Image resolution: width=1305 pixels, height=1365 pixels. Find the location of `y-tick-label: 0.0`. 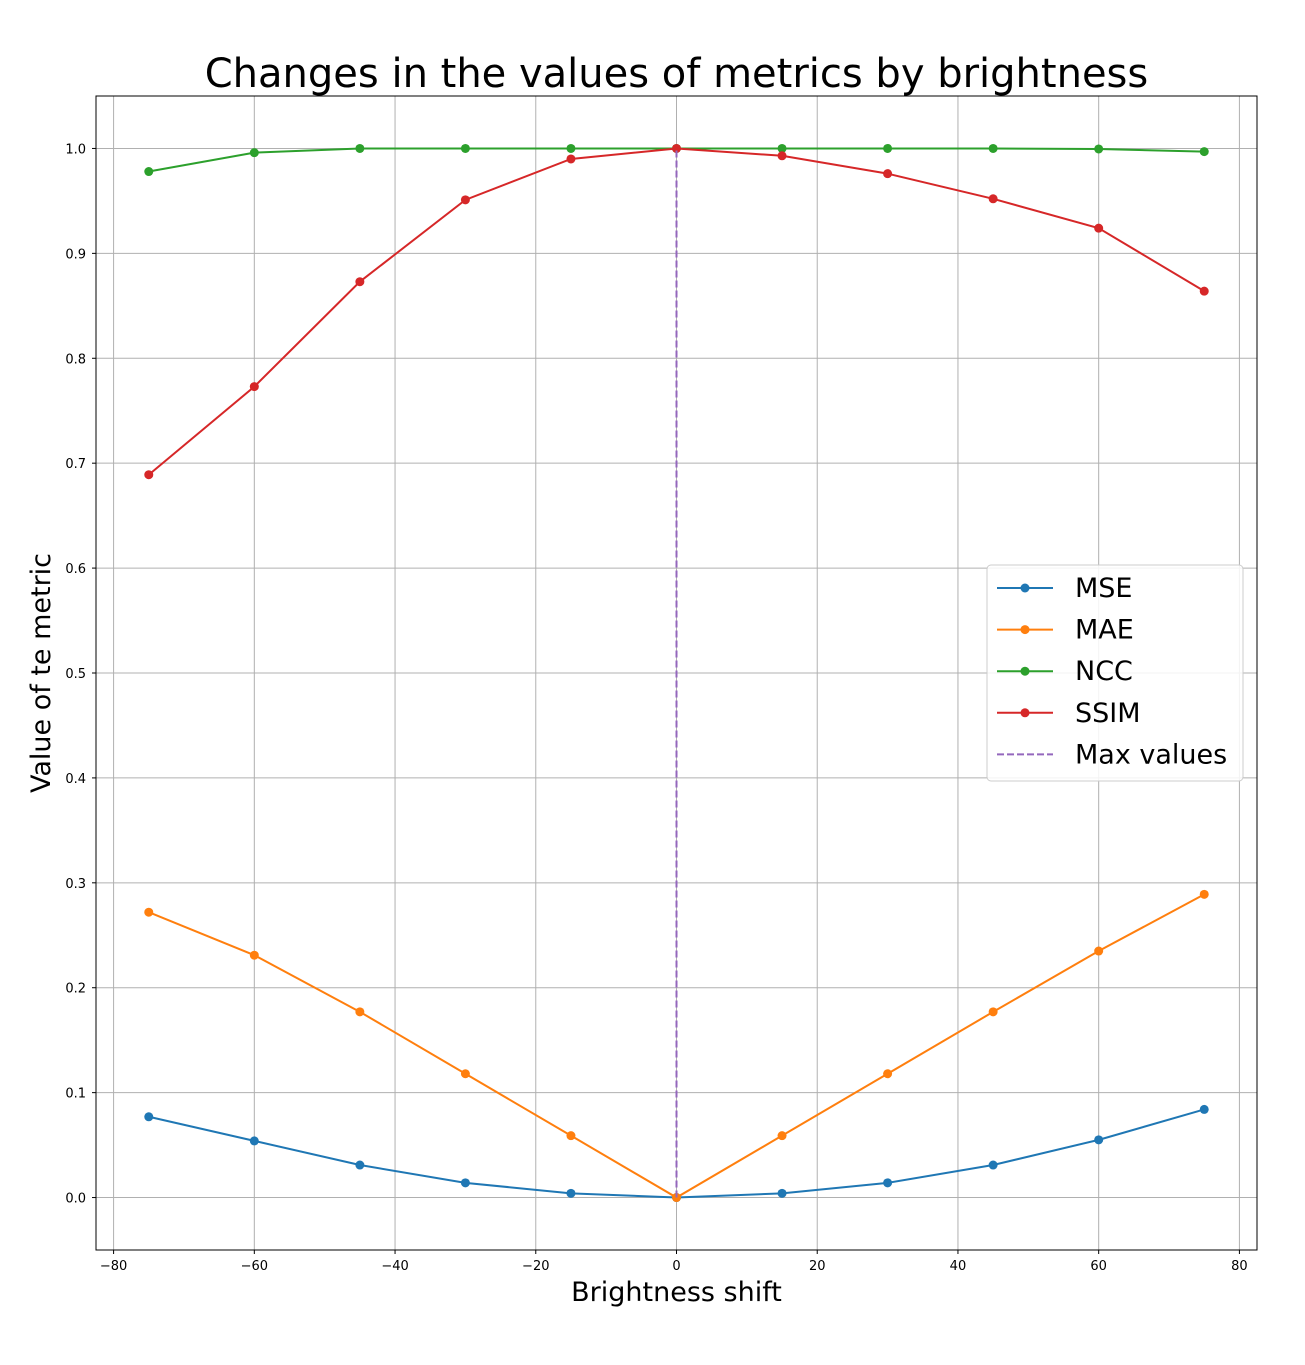

y-tick-label: 0.0 is located at coordinates (75, 1199).